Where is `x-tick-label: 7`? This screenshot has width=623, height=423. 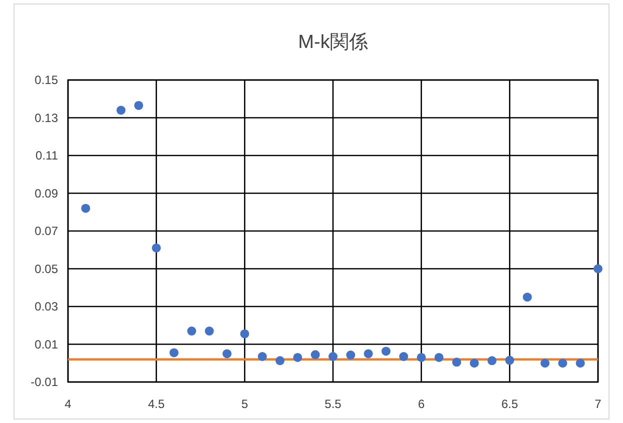 x-tick-label: 7 is located at coordinates (598, 404).